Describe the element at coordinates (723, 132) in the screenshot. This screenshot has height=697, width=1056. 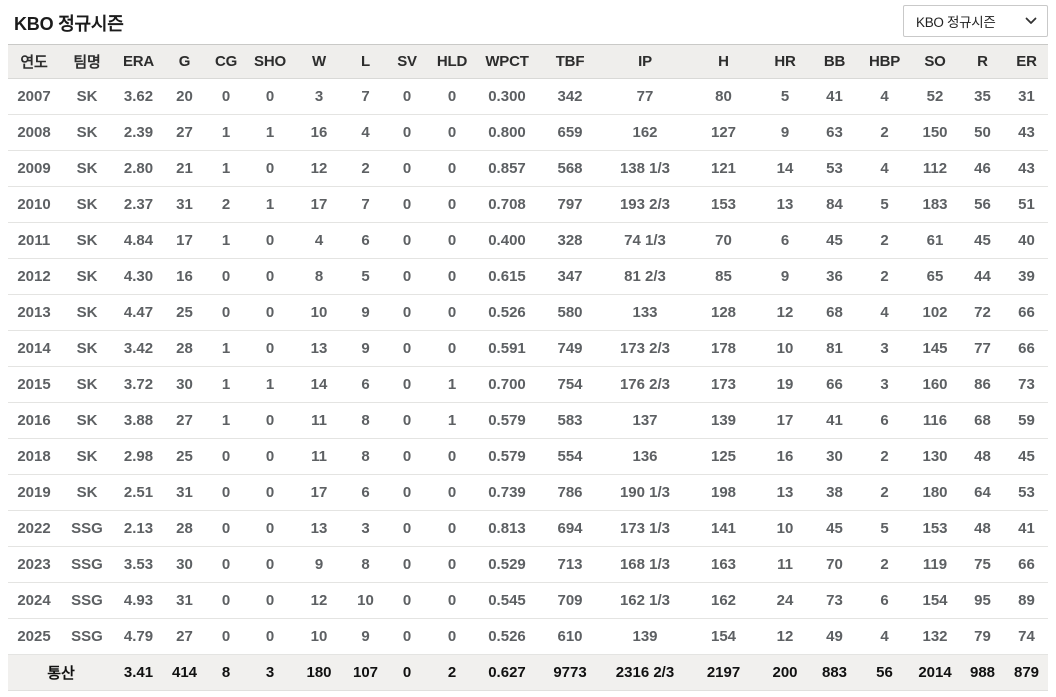
I see `stat-cell: 127` at that location.